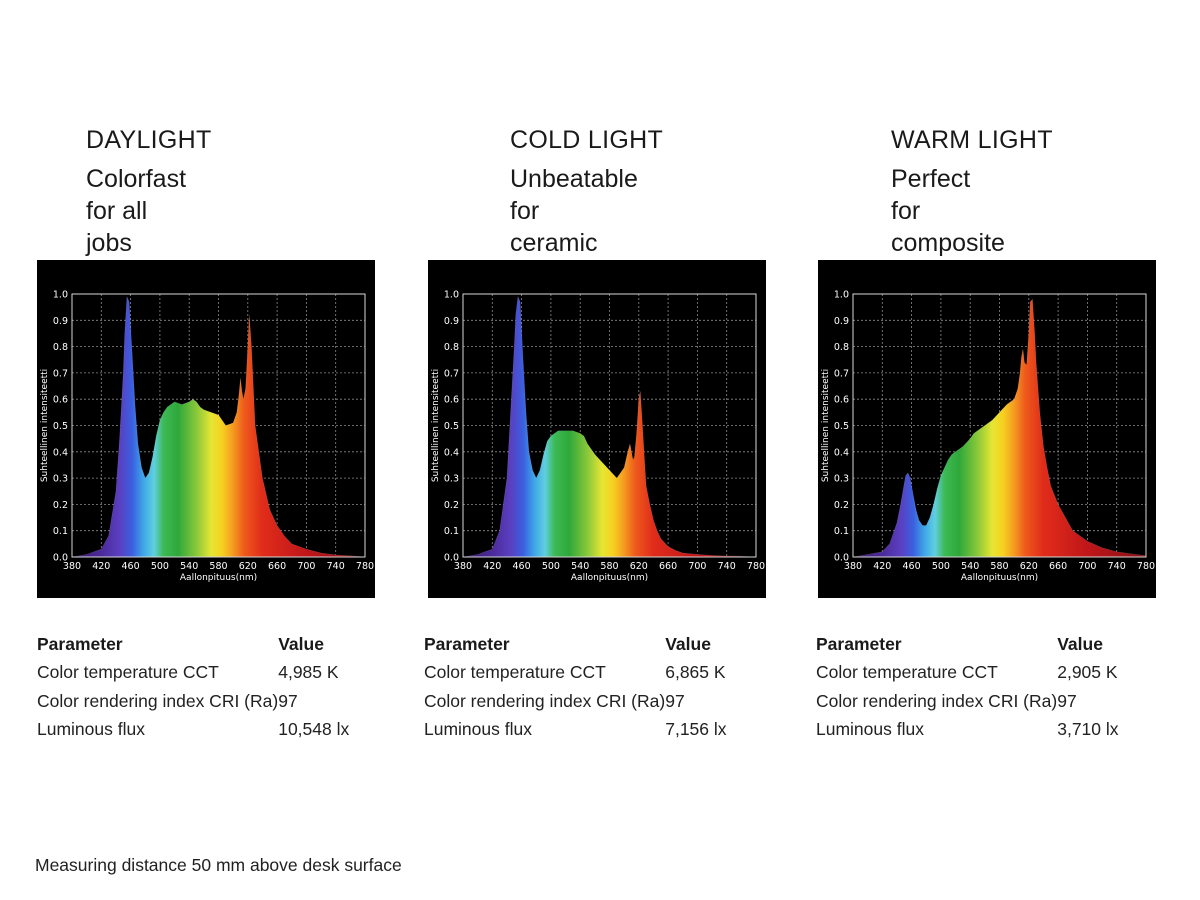 The width and height of the screenshot is (1200, 900). What do you see at coordinates (575, 730) in the screenshot?
I see `table-row: Luminous flux 7,156 lx` at bounding box center [575, 730].